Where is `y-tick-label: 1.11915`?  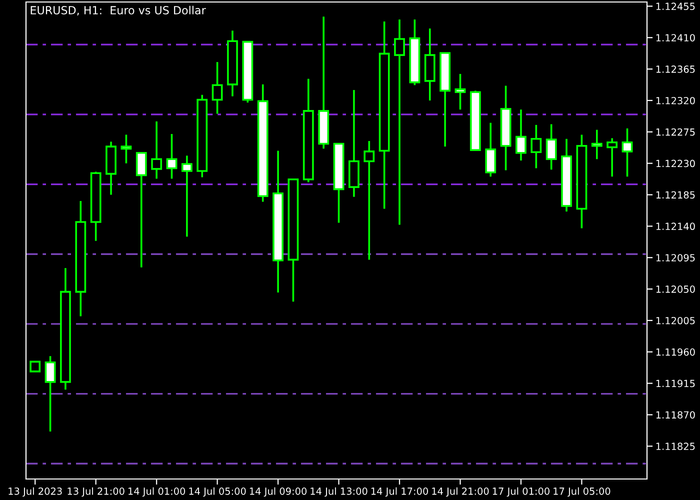
y-tick-label: 1.11915 is located at coordinates (675, 384).